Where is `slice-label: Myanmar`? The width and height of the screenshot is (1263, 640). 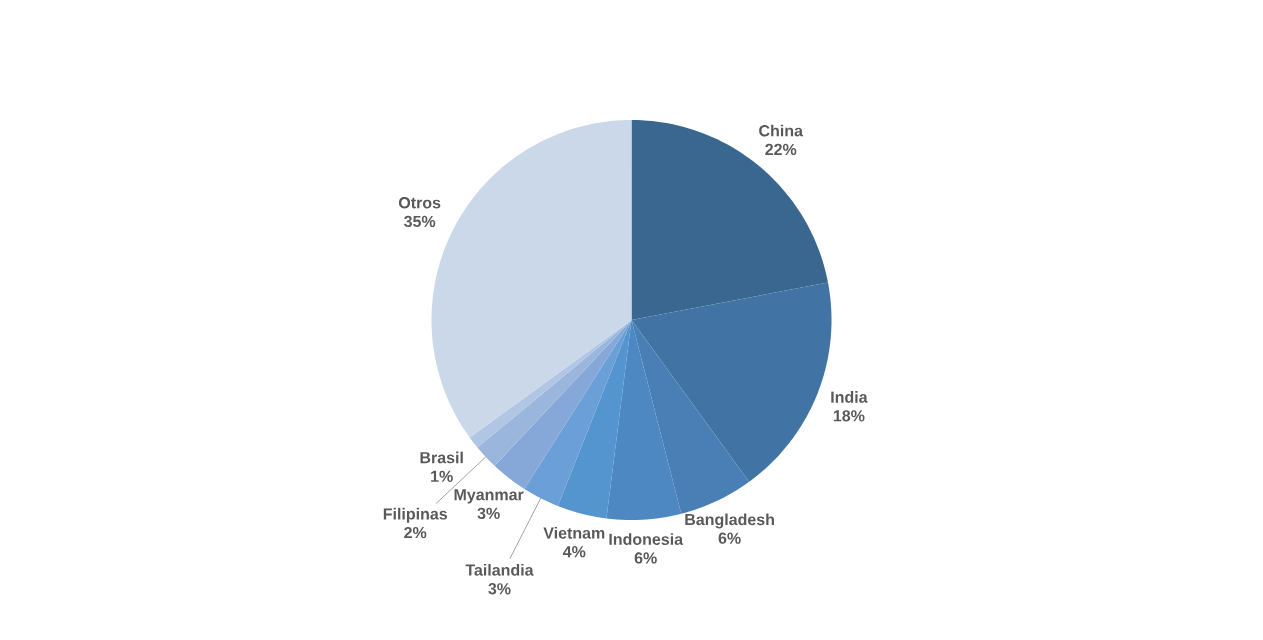 slice-label: Myanmar is located at coordinates (489, 496).